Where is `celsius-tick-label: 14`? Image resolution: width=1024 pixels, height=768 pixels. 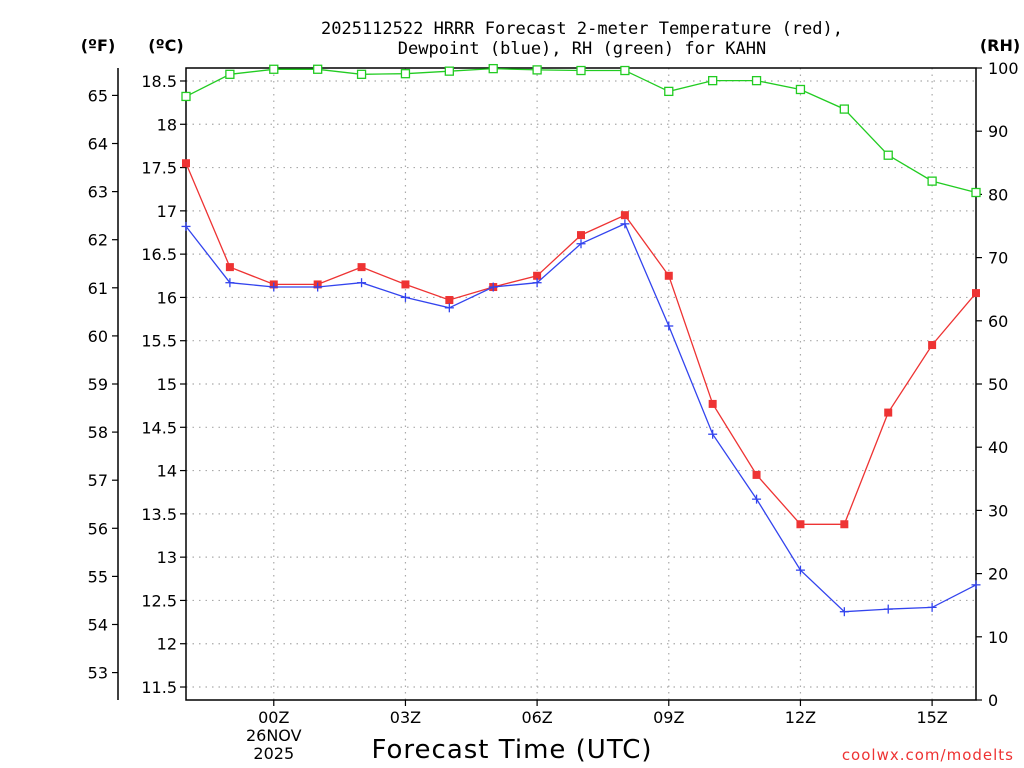 celsius-tick-label: 14 is located at coordinates (167, 471).